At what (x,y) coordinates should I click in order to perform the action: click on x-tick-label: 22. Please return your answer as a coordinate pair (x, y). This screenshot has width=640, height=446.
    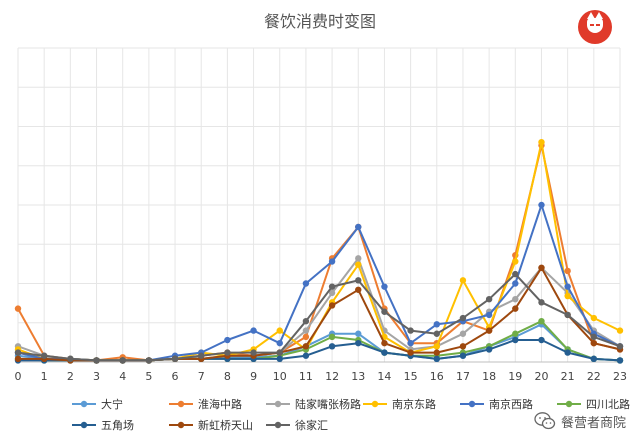
    Looking at the image, I should click on (594, 376).